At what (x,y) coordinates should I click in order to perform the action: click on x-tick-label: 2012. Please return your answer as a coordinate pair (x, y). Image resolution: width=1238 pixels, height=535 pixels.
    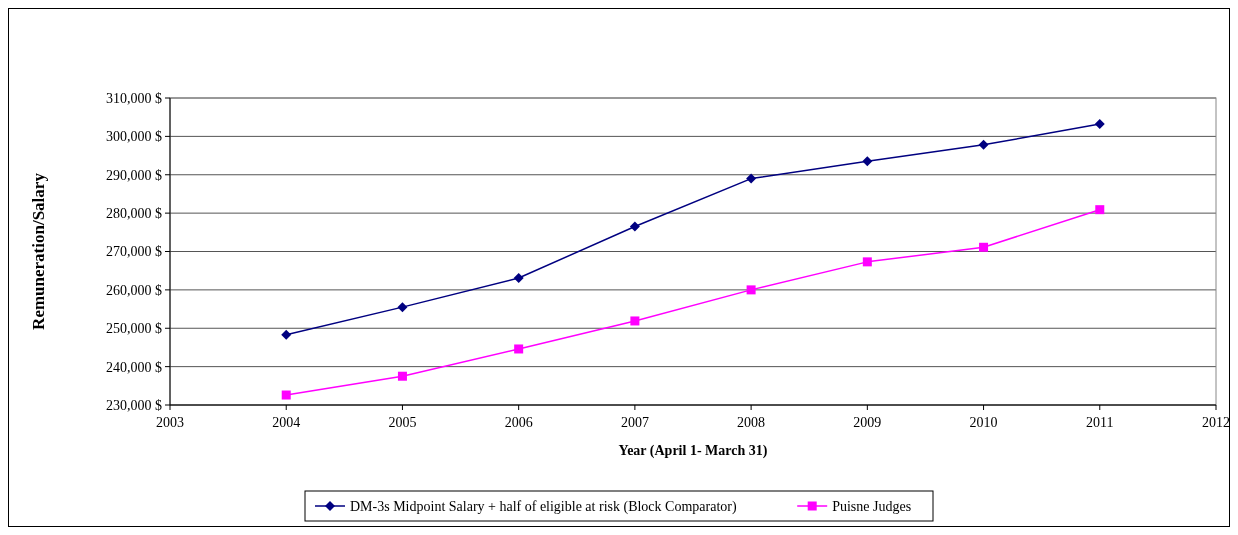
    Looking at the image, I should click on (1216, 422).